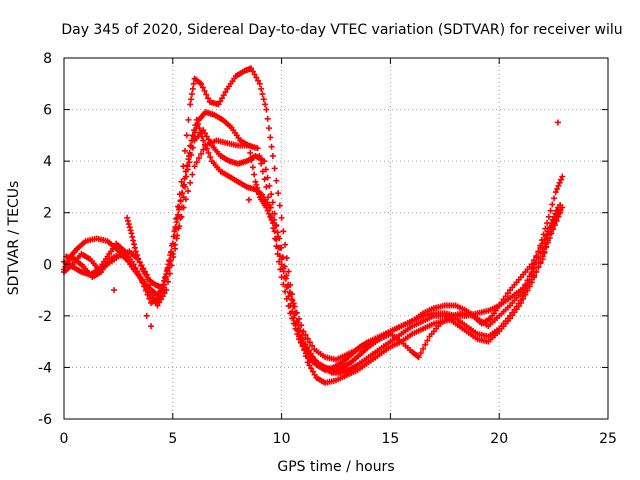 This screenshot has height=480, width=640. What do you see at coordinates (45, 368) in the screenshot?
I see `y-tick-label: -4` at bounding box center [45, 368].